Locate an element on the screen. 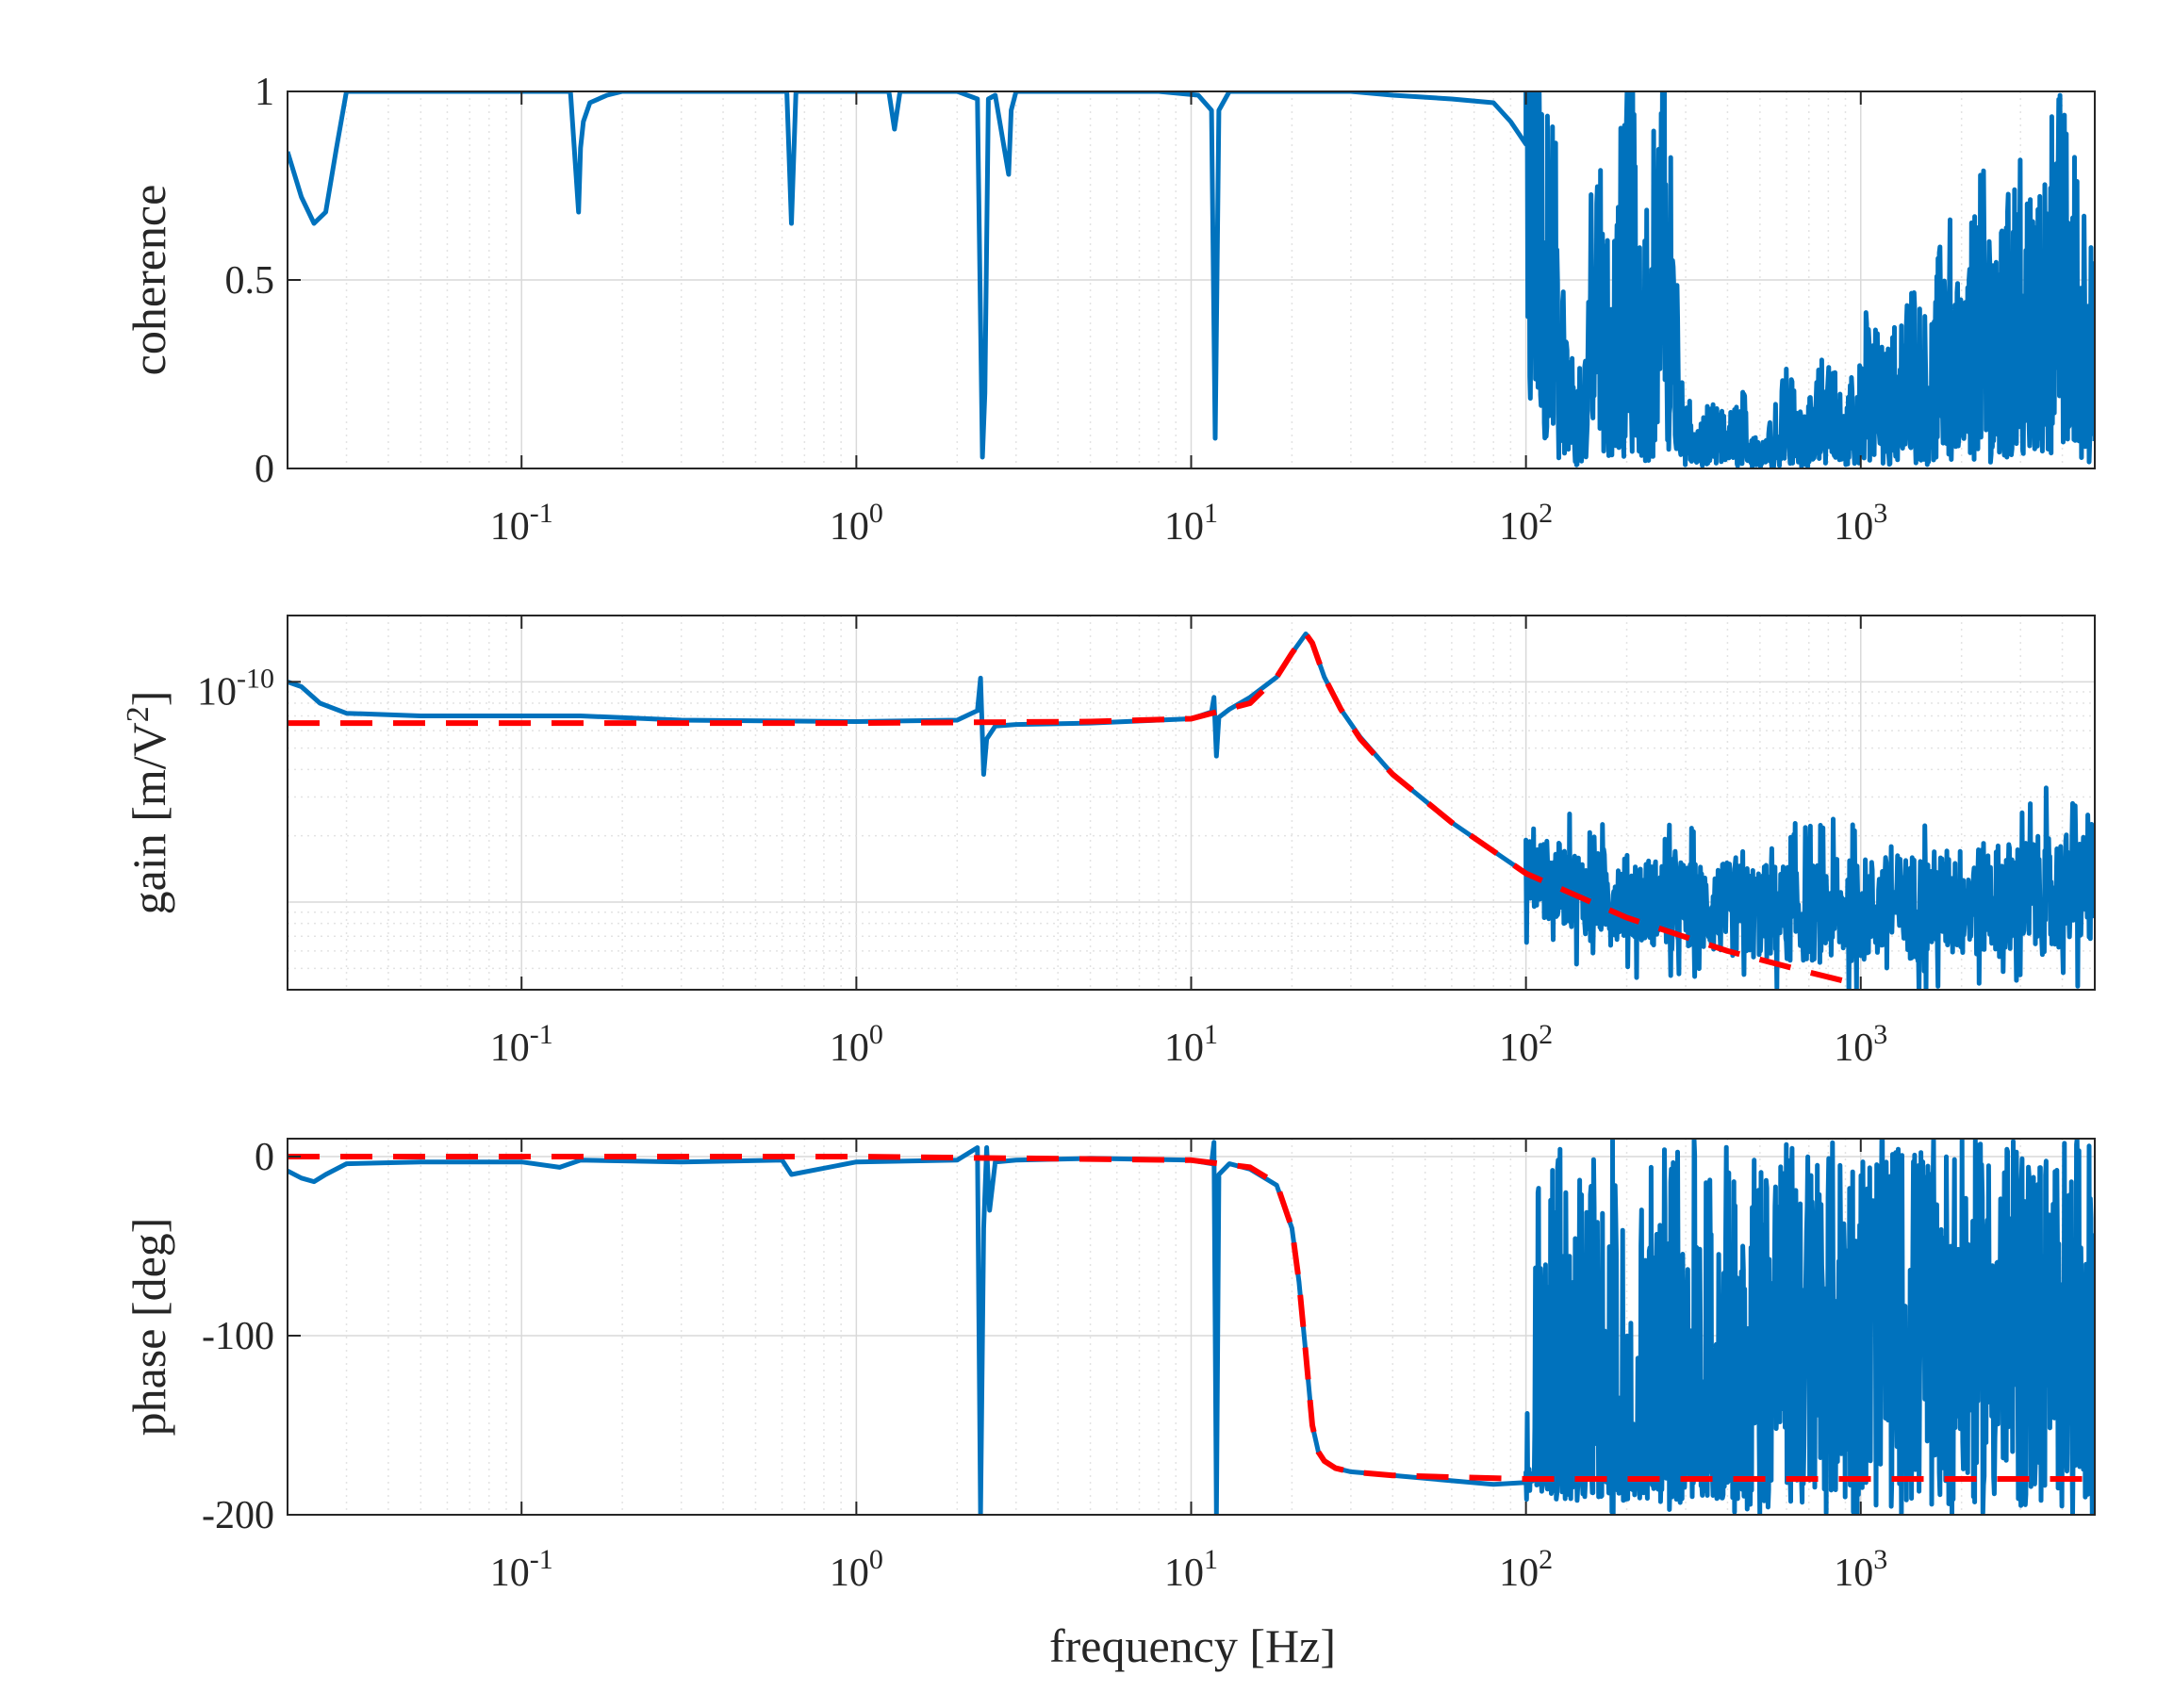 This screenshot has width=2157, height=1708. y-tick-label: -200 is located at coordinates (238, 1516).